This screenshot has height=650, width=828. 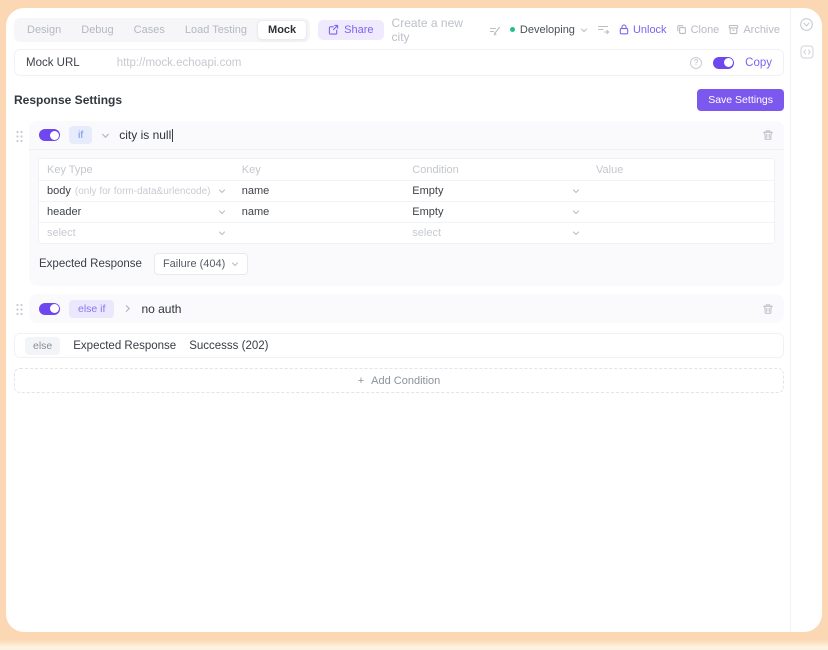 I want to click on lock-icon, so click(x=624, y=29).